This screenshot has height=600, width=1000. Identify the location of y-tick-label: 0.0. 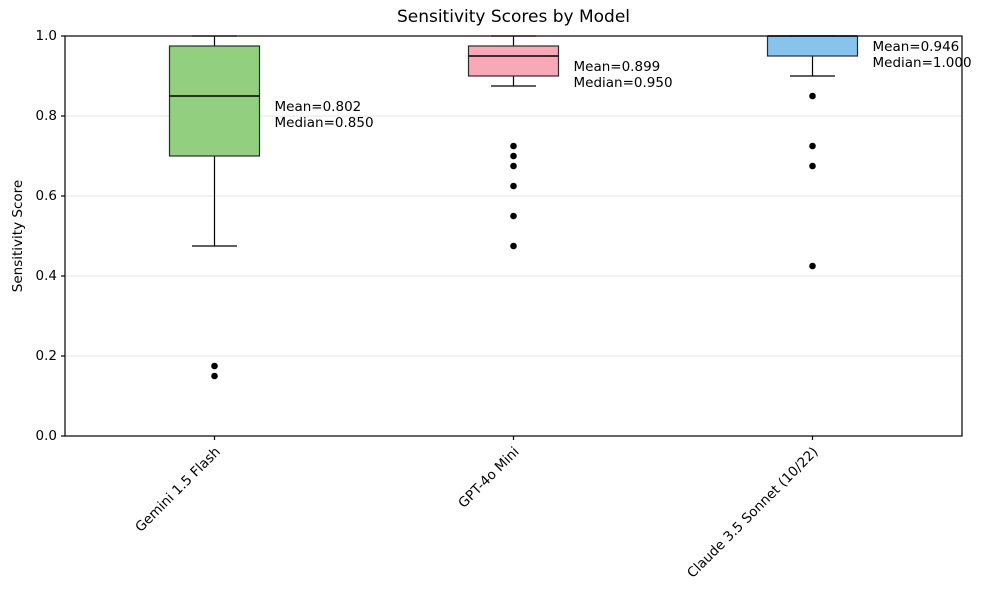
(46, 436).